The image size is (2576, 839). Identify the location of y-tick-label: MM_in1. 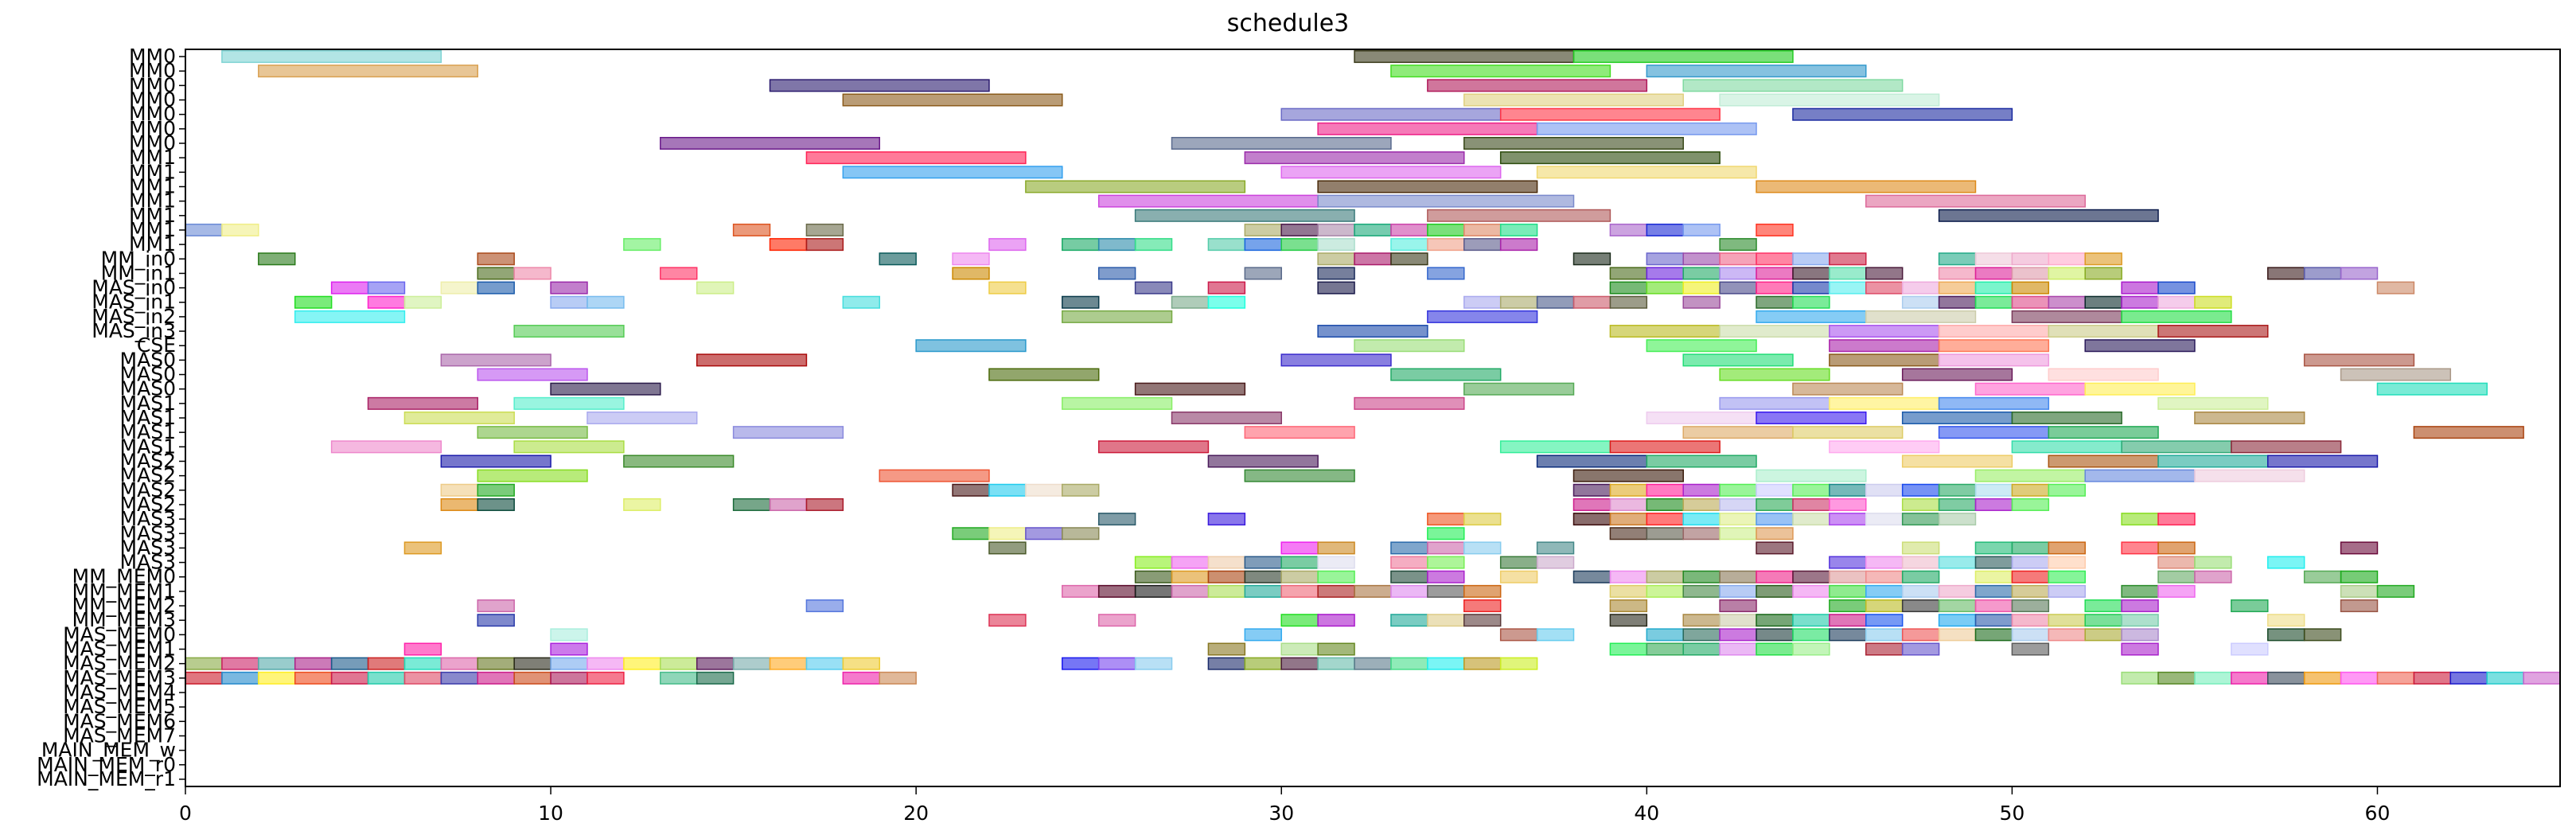
(138, 272).